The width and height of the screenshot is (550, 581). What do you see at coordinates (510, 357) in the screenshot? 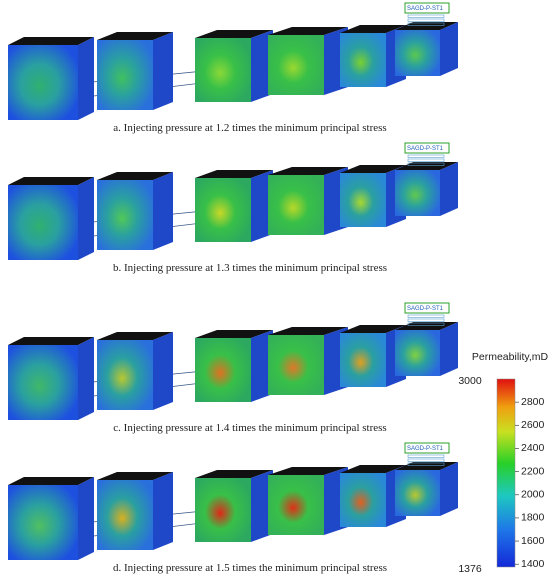
I see `colorbar-title: Permeability,mD` at bounding box center [510, 357].